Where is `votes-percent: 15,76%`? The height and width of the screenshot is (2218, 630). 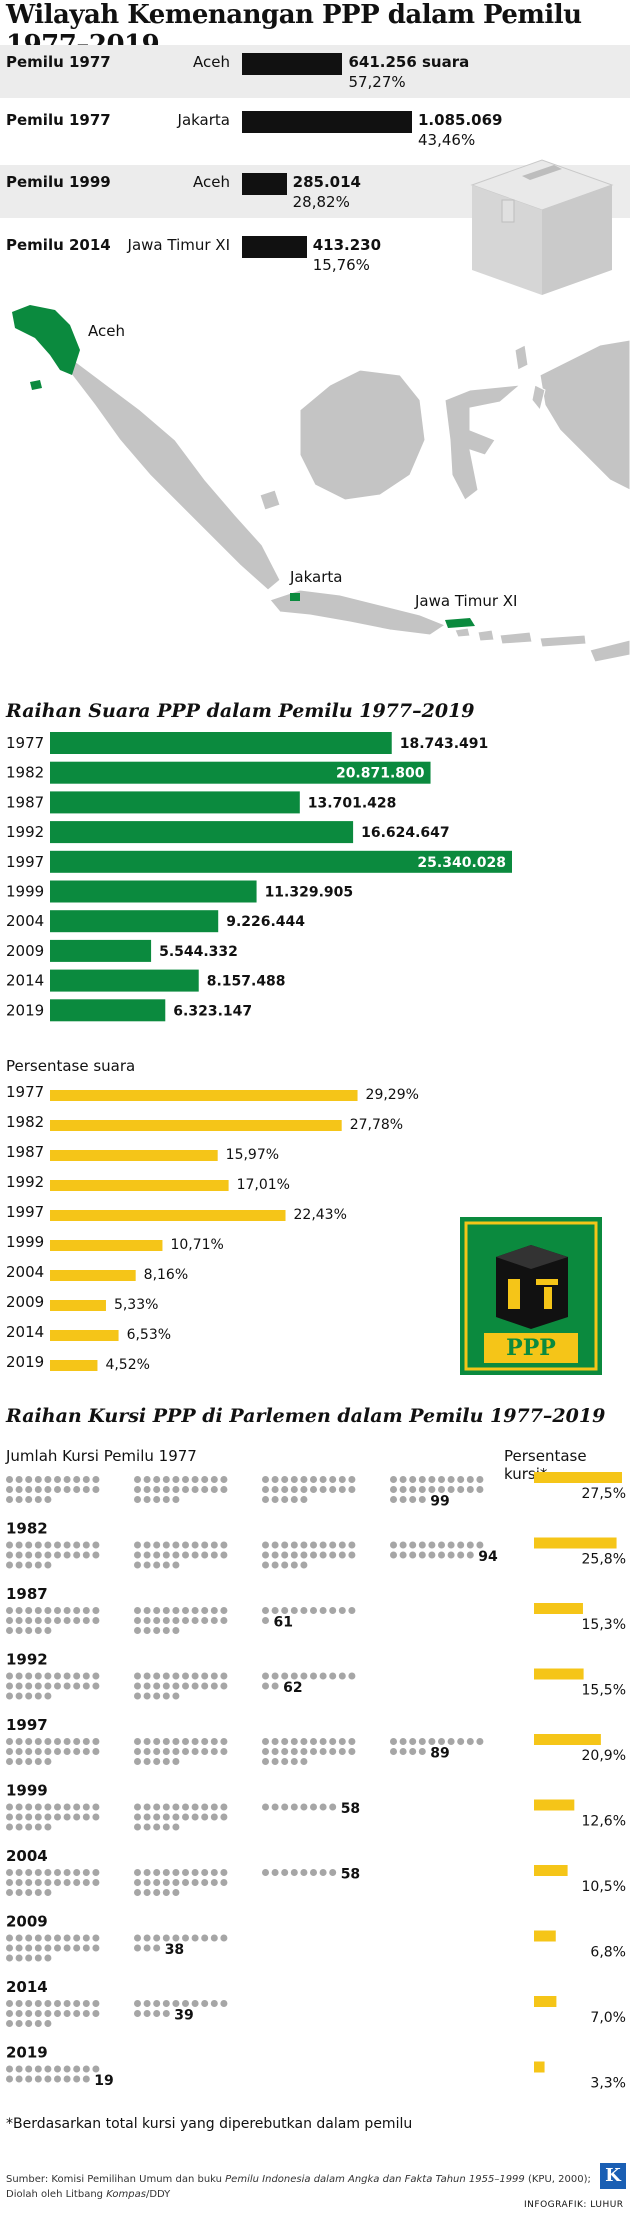 votes-percent: 15,76% is located at coordinates (341, 265).